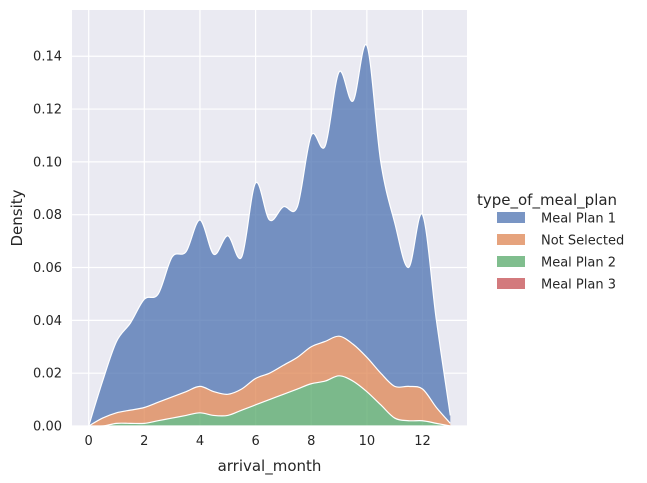  I want to click on y-tick-label: 0.08, so click(47, 215).